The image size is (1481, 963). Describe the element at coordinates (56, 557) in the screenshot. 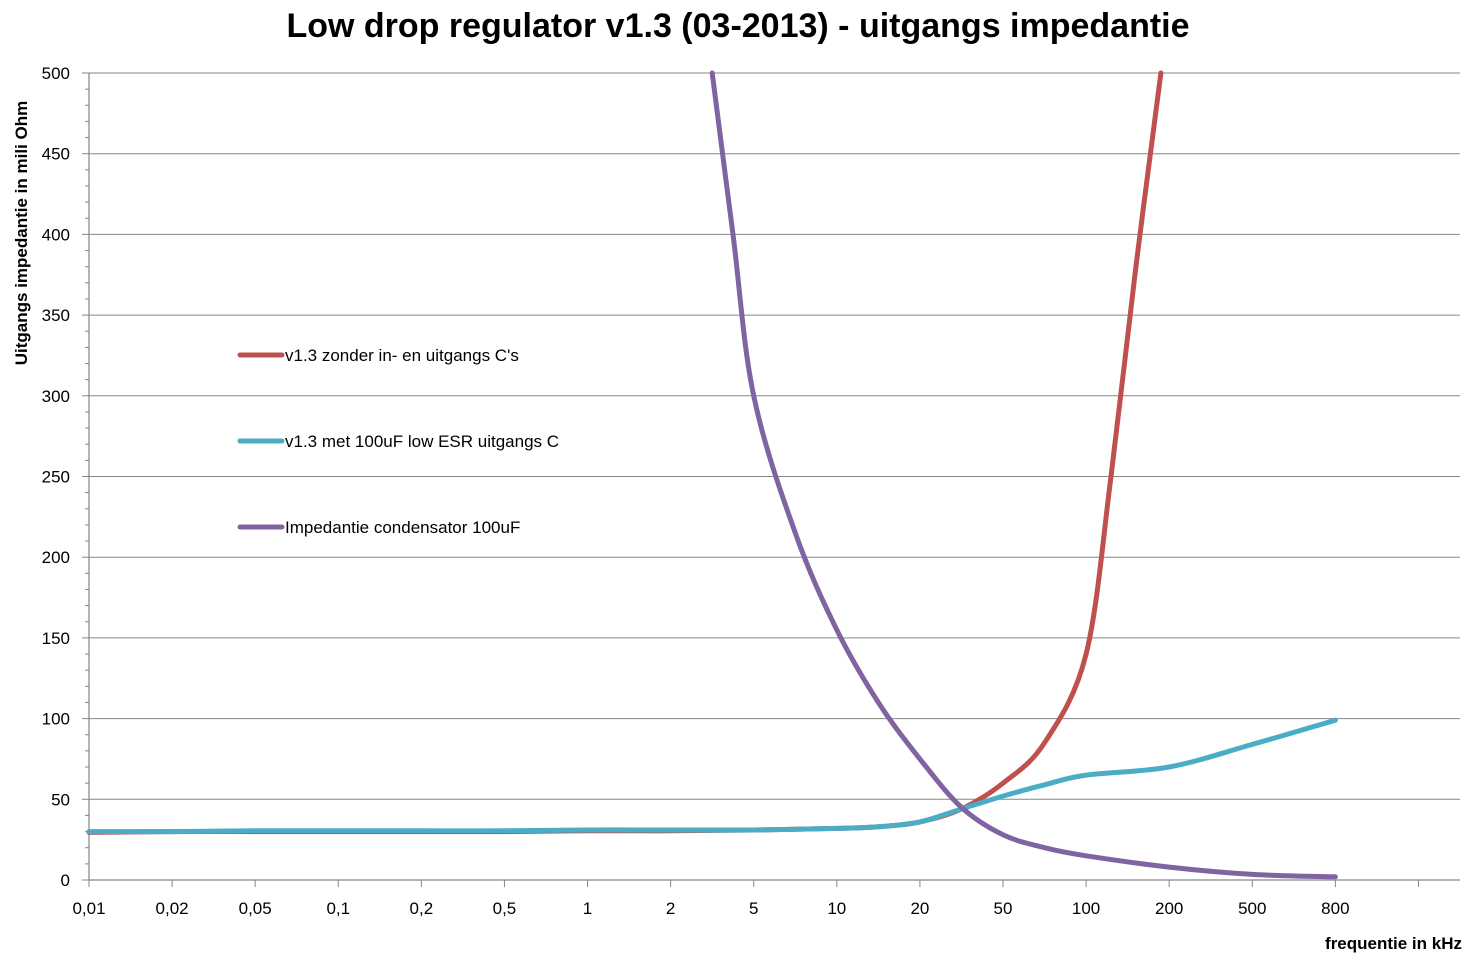

I see `y-tick-label: 200` at that location.